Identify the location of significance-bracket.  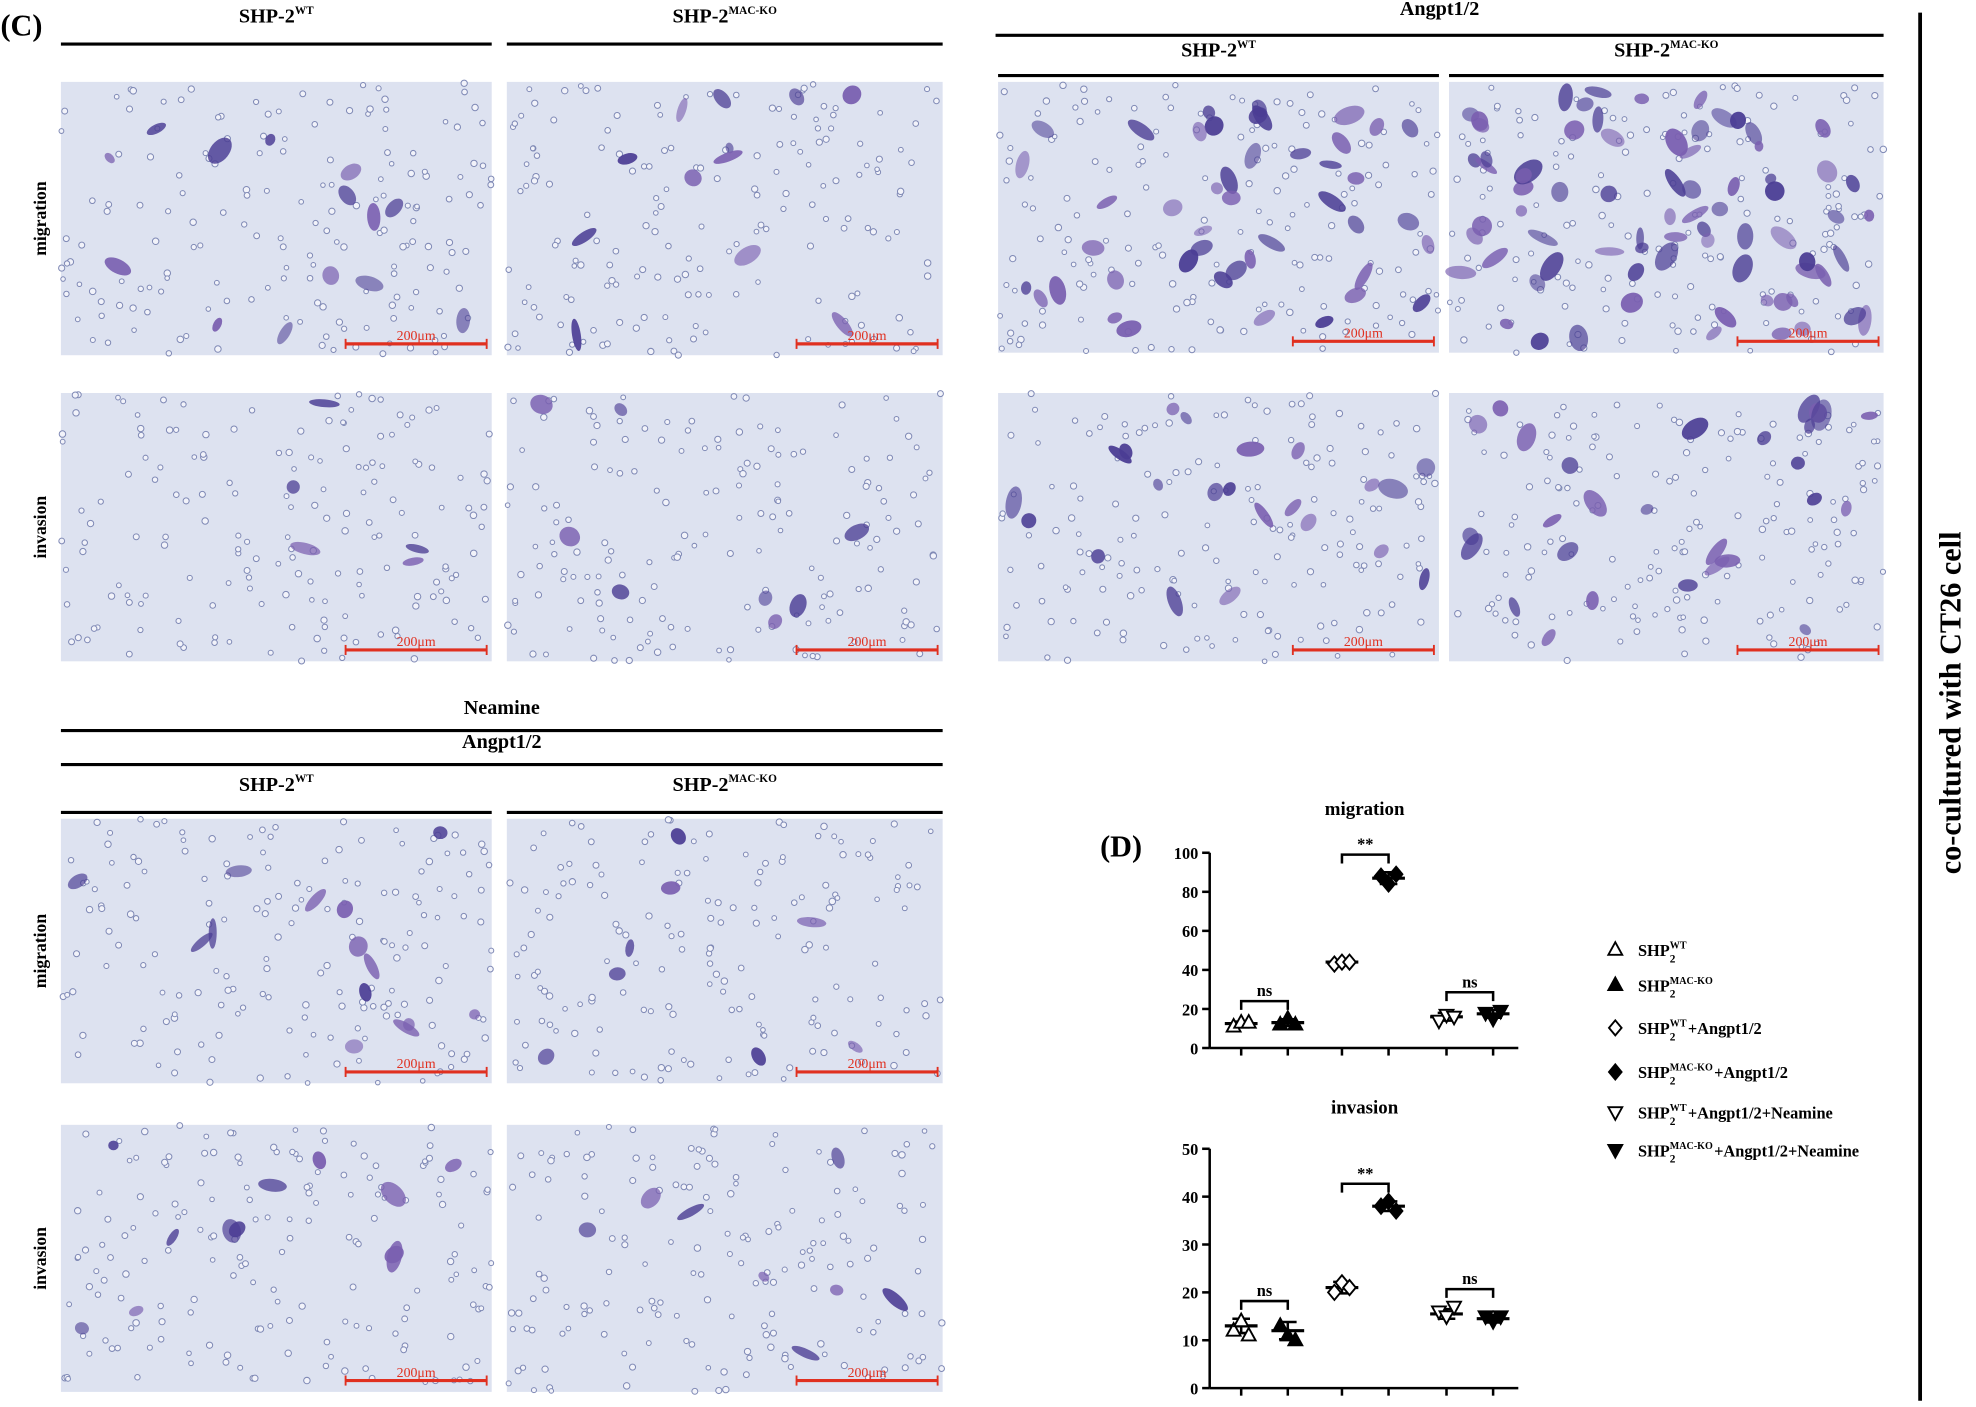
(1470, 996).